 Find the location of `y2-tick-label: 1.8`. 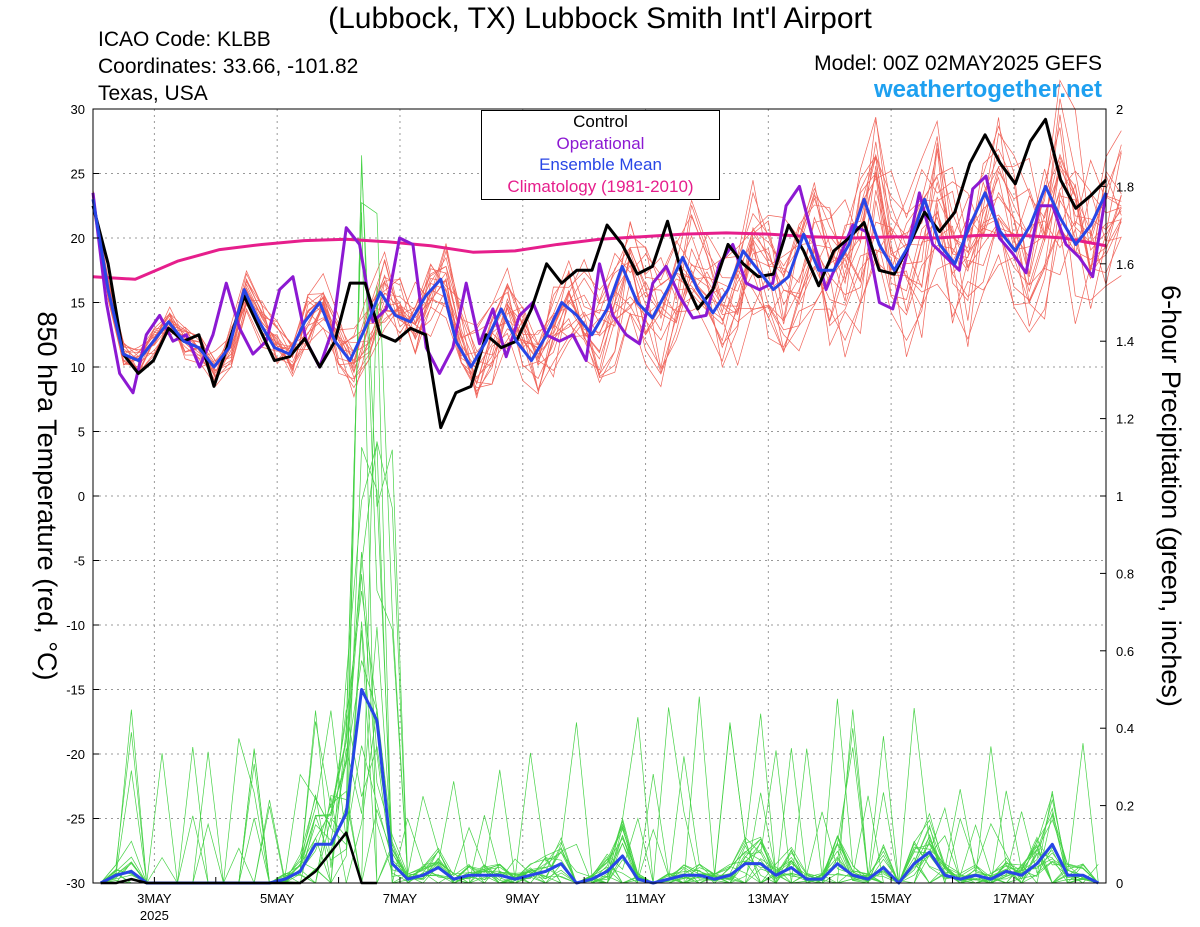

y2-tick-label: 1.8 is located at coordinates (1125, 186).